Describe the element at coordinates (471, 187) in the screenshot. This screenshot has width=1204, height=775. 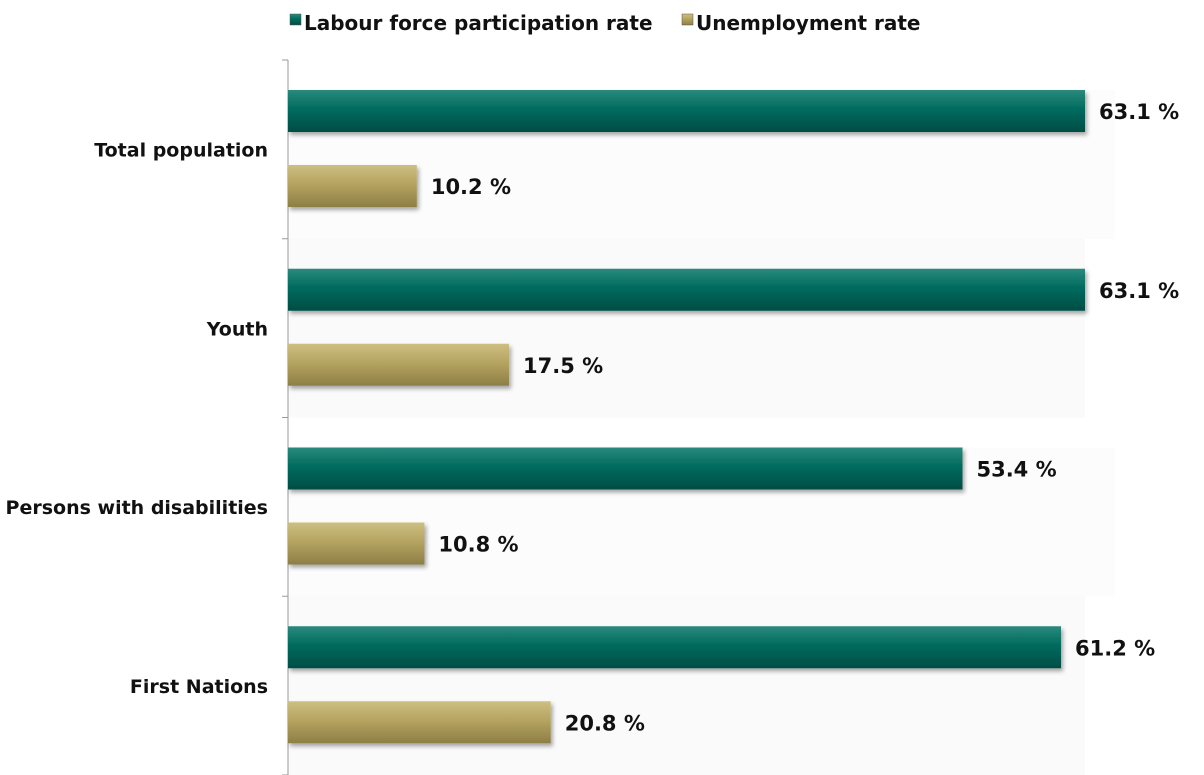
I see `data-label: 10.2 %` at that location.